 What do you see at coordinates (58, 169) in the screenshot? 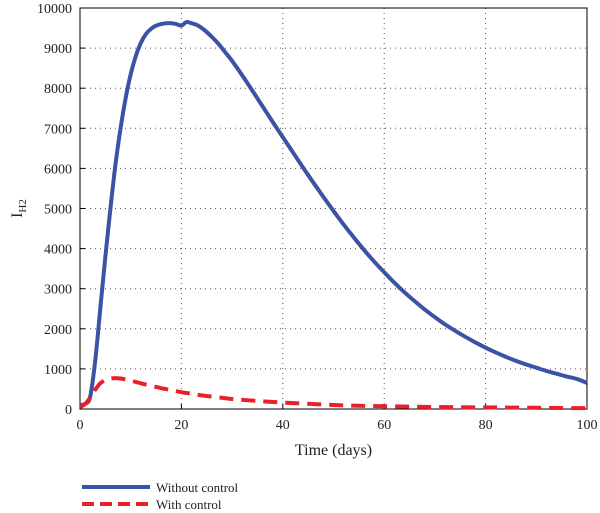
I see `y-tick-label: 6000` at bounding box center [58, 169].